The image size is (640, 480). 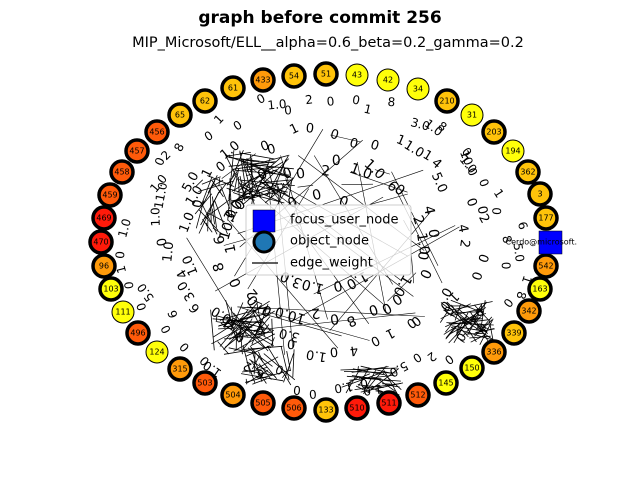 What do you see at coordinates (264, 242) in the screenshot?
I see `legend-object-swatch` at bounding box center [264, 242].